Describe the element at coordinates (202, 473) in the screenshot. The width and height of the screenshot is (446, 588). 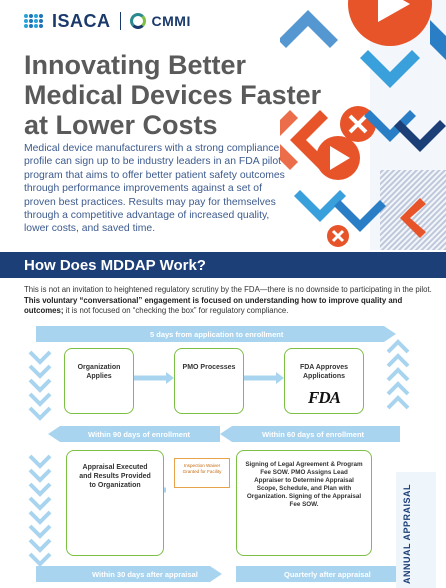
I see `inspection-waiver-box: Inspection Waiver Granted for Facility` at that location.